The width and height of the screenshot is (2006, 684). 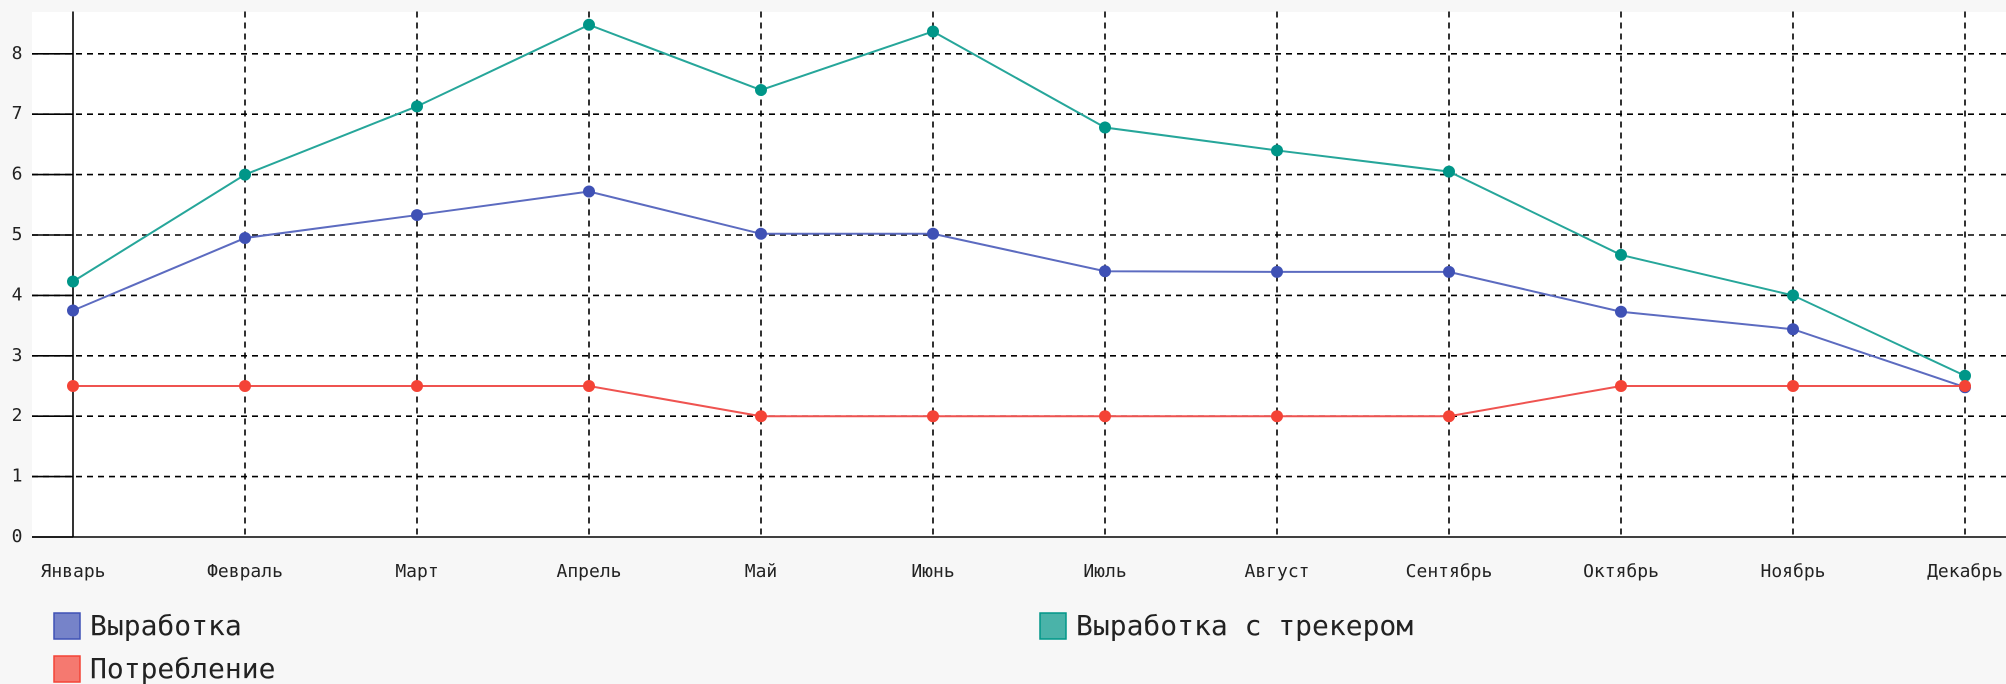 I want to click on x-tick-label: Август, so click(x=1276, y=571).